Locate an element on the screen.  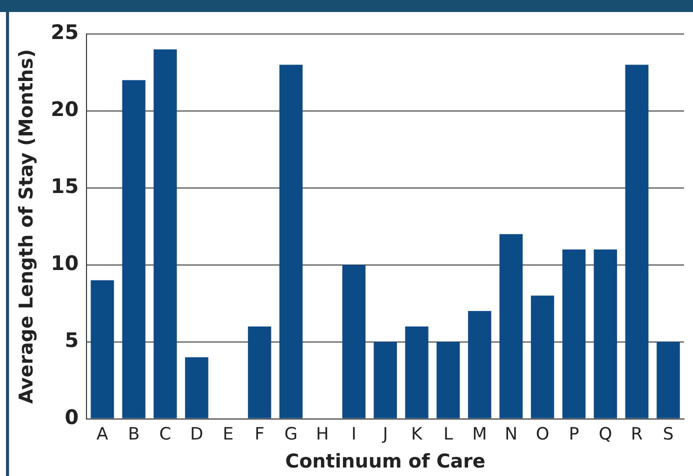
y-axis-title: Average Length of Stay (Months) is located at coordinates (26, 226).